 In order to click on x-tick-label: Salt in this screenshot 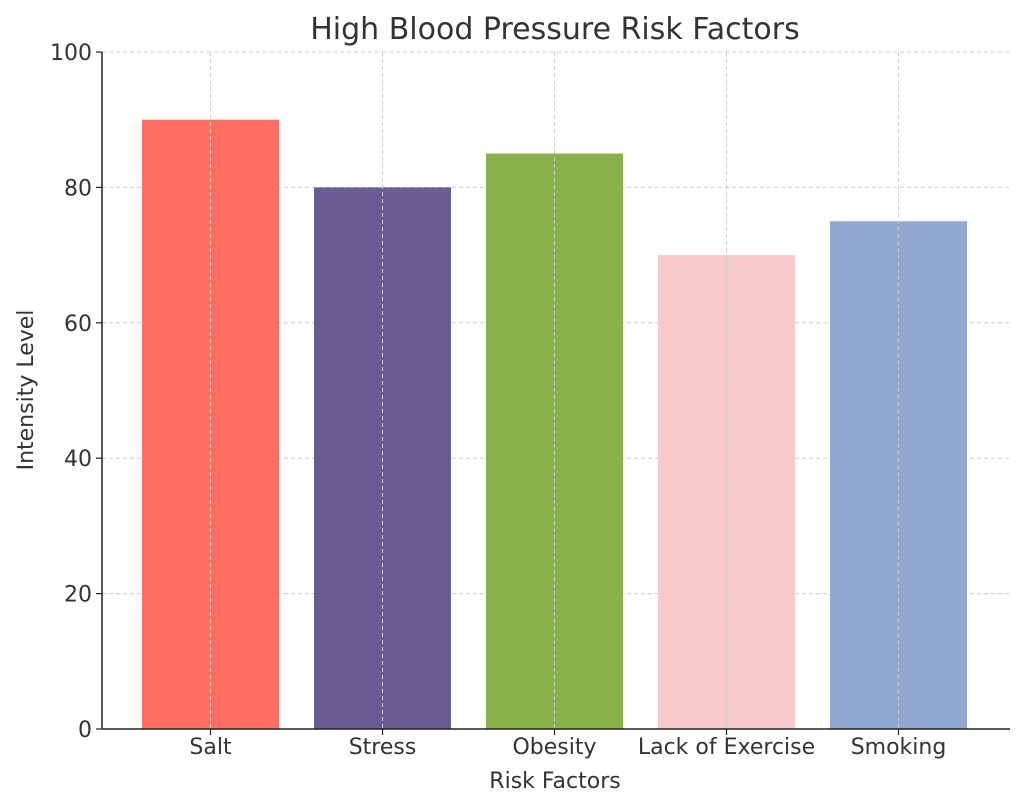, I will do `click(210, 747)`.